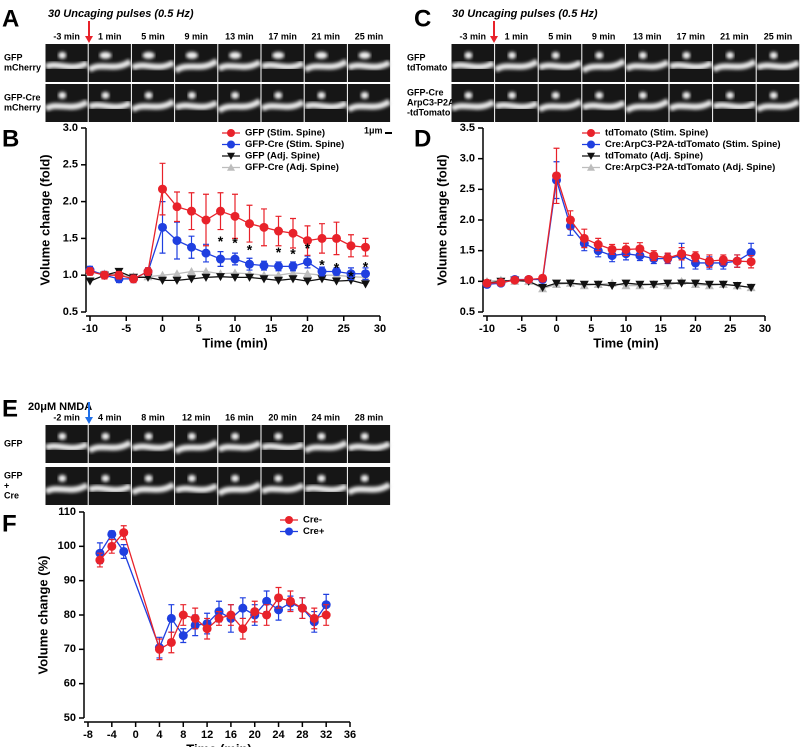 This screenshot has height=747, width=800. I want to click on legend-label: tdTomato (Stim. Spine), so click(656, 133).